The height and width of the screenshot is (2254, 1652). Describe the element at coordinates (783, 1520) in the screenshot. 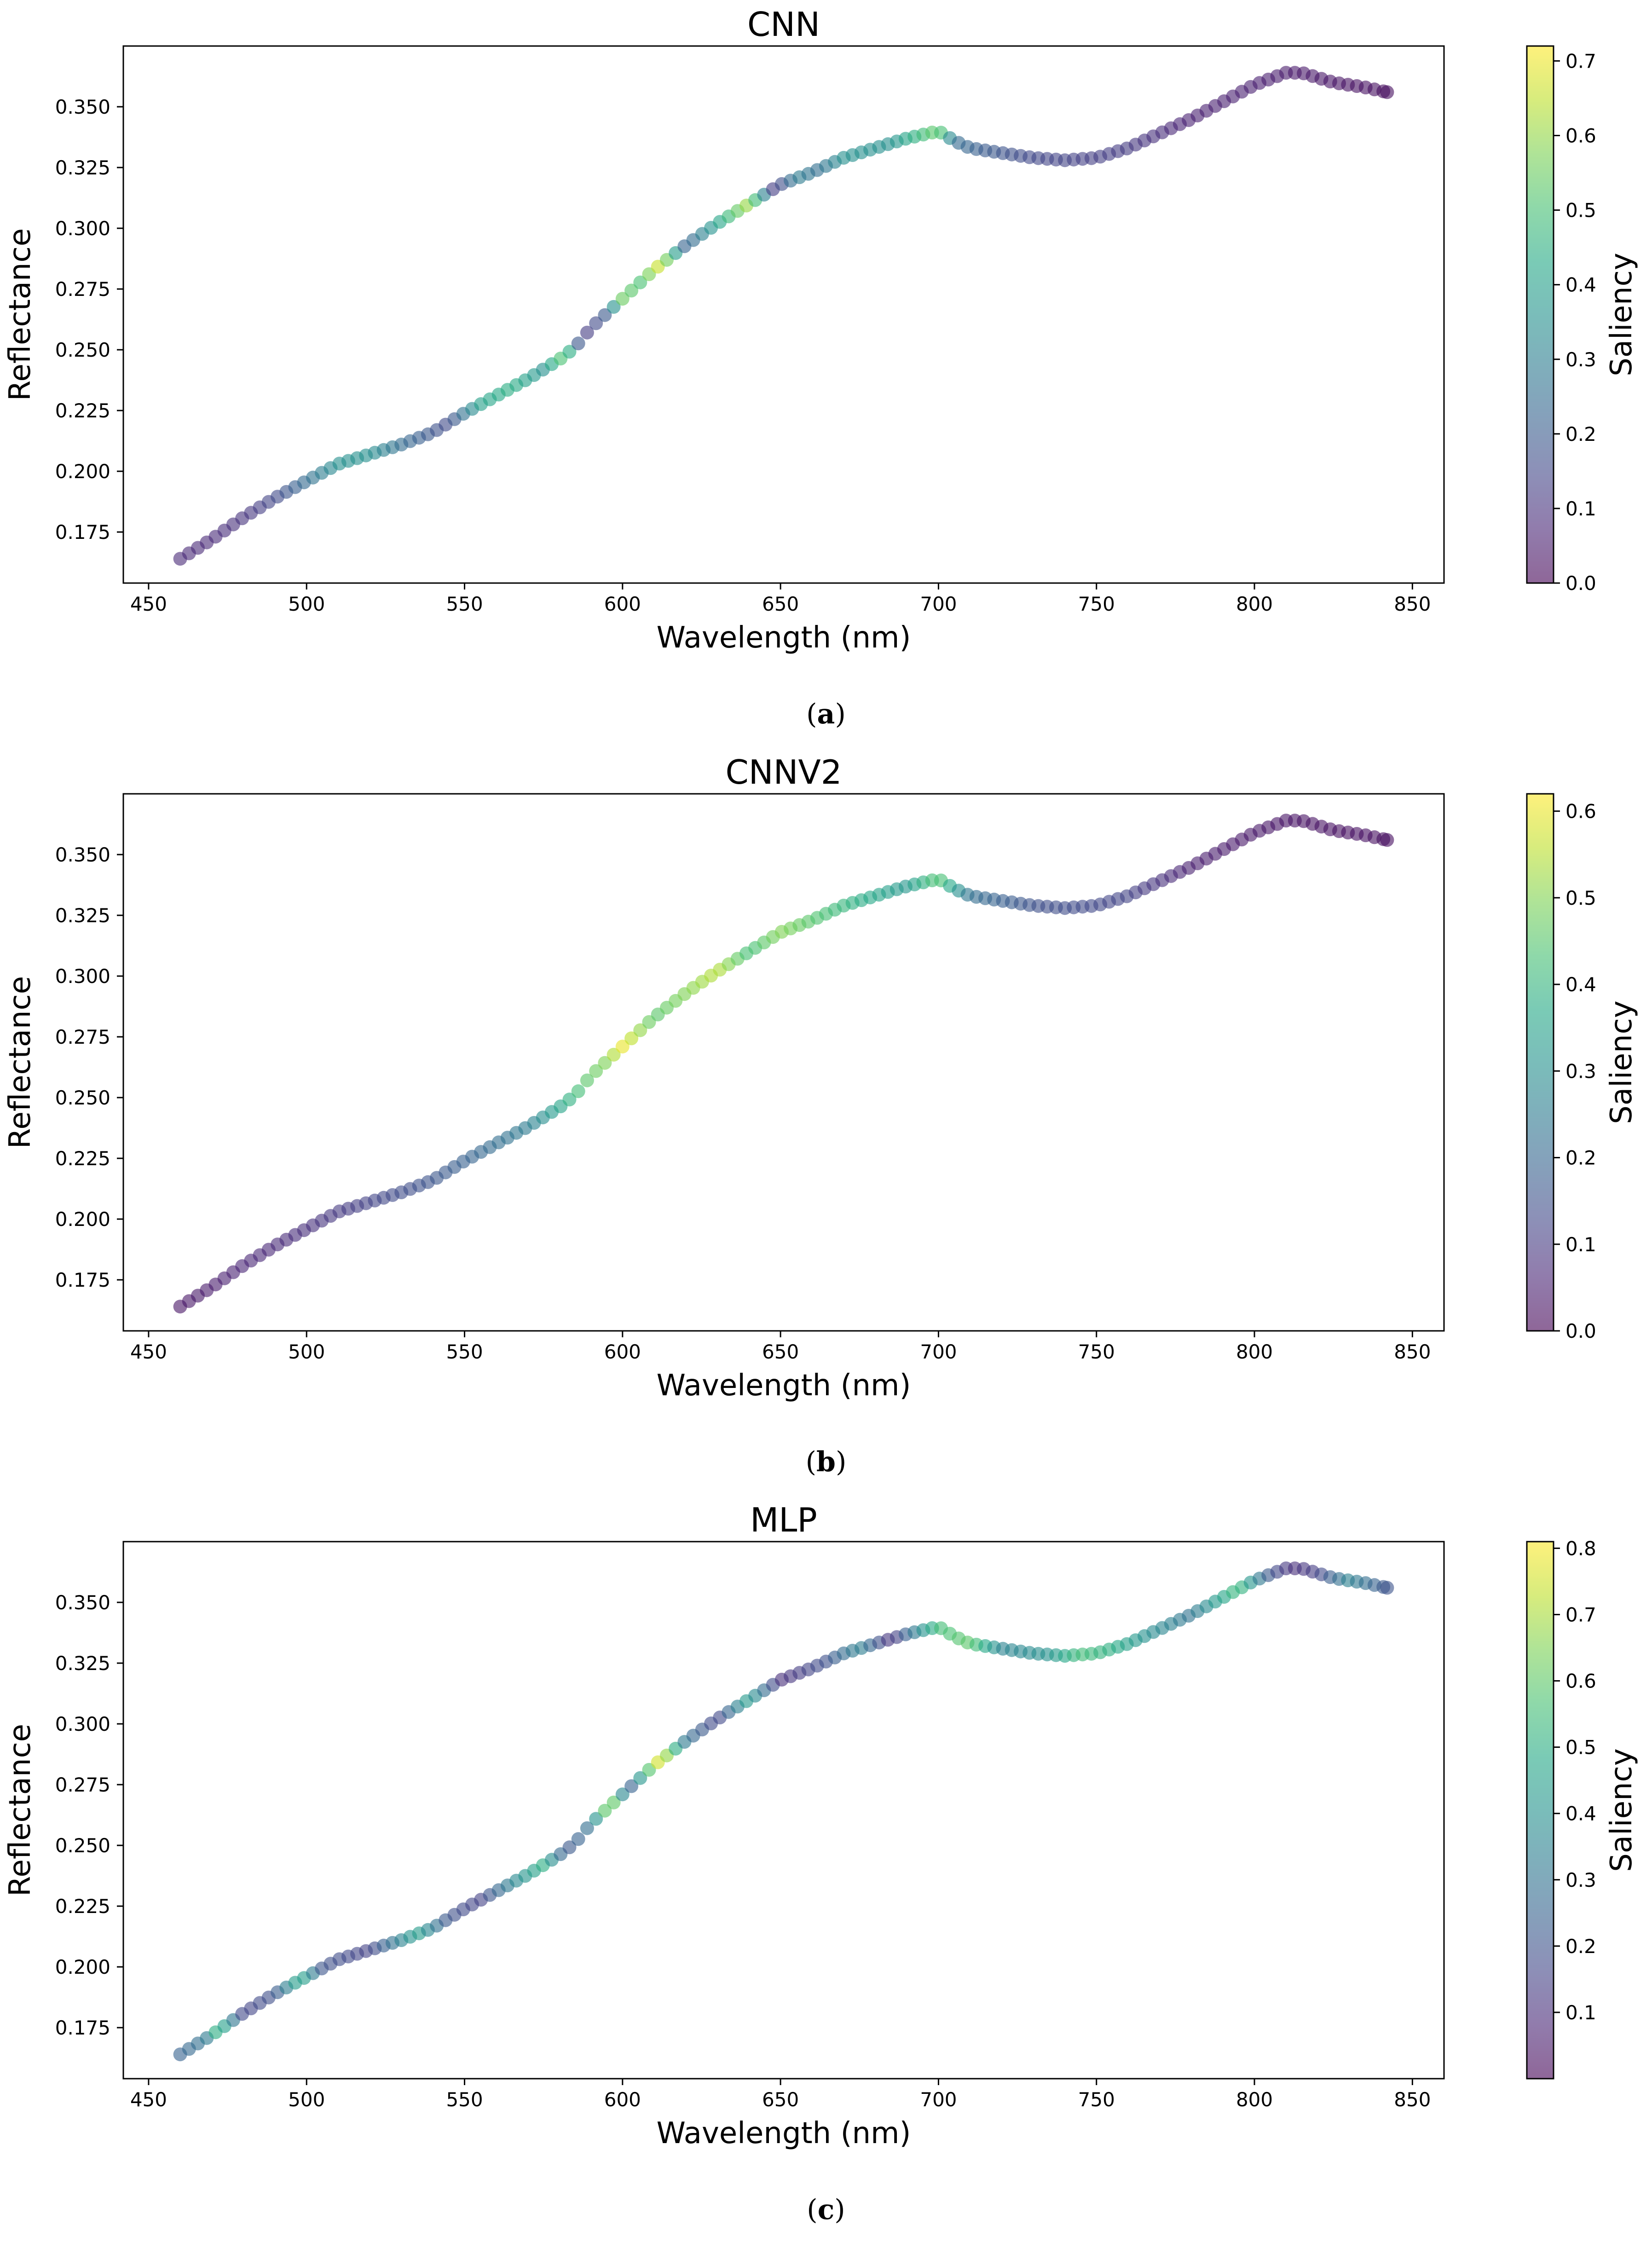

I see `chart-title: MLP` at that location.